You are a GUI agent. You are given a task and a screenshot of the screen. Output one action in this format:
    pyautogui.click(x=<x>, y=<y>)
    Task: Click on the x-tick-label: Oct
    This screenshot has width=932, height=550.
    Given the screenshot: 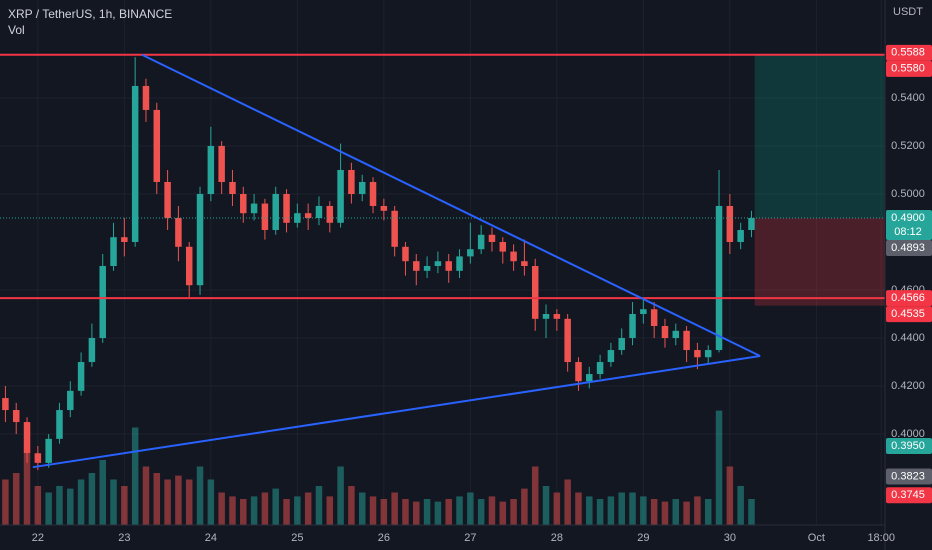 What is the action you would take?
    pyautogui.click(x=816, y=538)
    